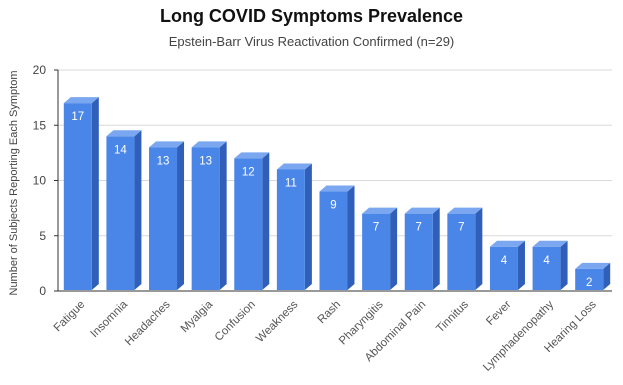  Describe the element at coordinates (329, 312) in the screenshot. I see `x-tick-label: Rash` at that location.